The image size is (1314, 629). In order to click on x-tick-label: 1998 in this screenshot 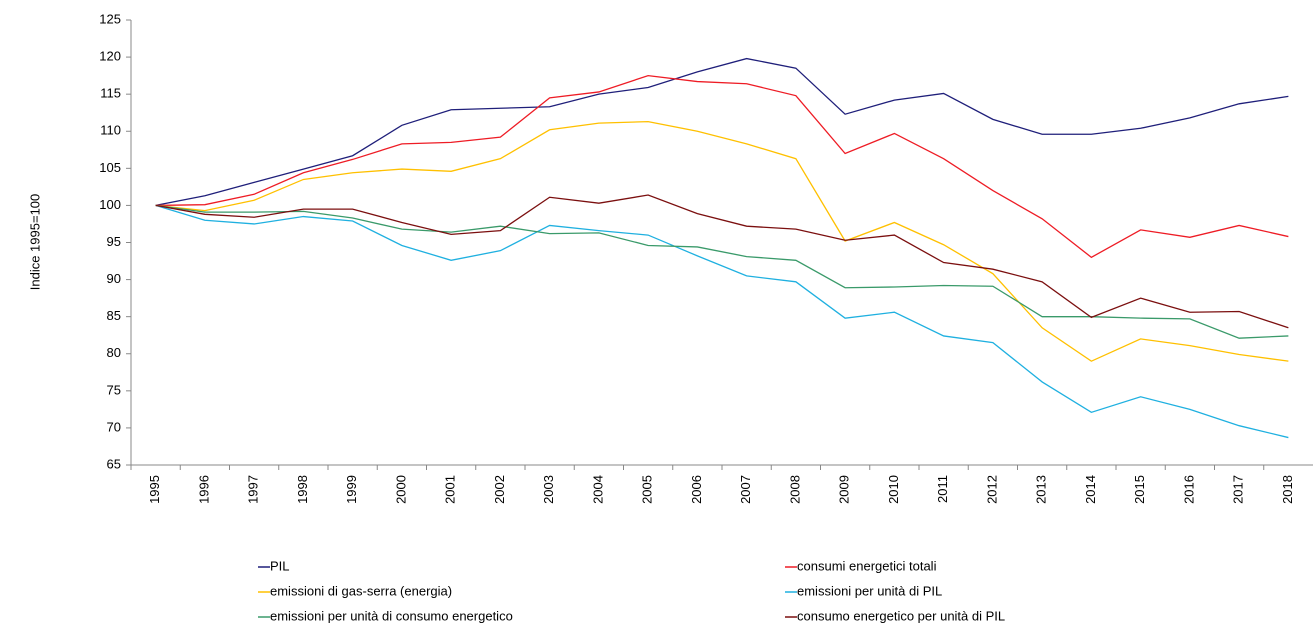, I will do `click(302, 489)`.